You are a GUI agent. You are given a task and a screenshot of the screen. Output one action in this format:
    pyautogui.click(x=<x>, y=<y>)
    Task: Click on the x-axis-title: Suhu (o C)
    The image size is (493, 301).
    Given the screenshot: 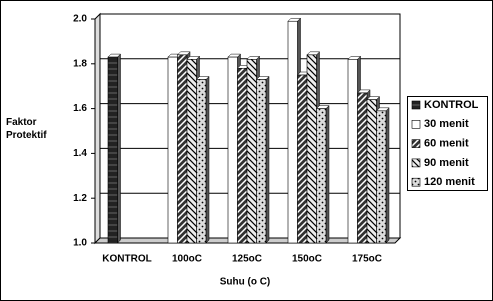 What is the action you would take?
    pyautogui.click(x=245, y=282)
    